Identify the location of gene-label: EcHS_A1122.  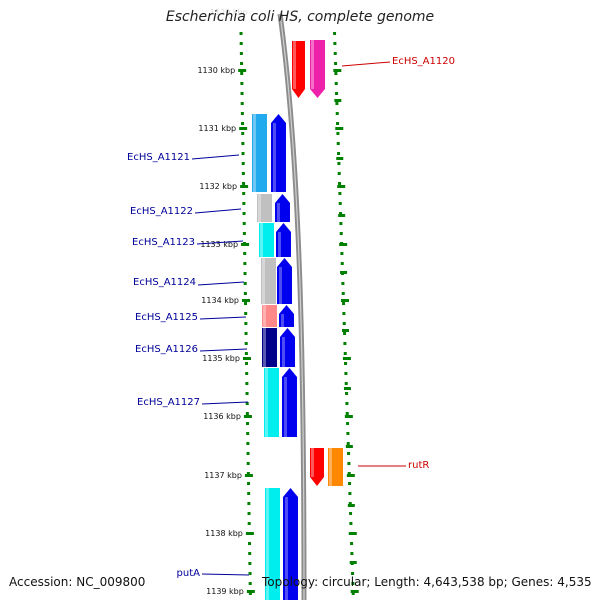
(161, 211).